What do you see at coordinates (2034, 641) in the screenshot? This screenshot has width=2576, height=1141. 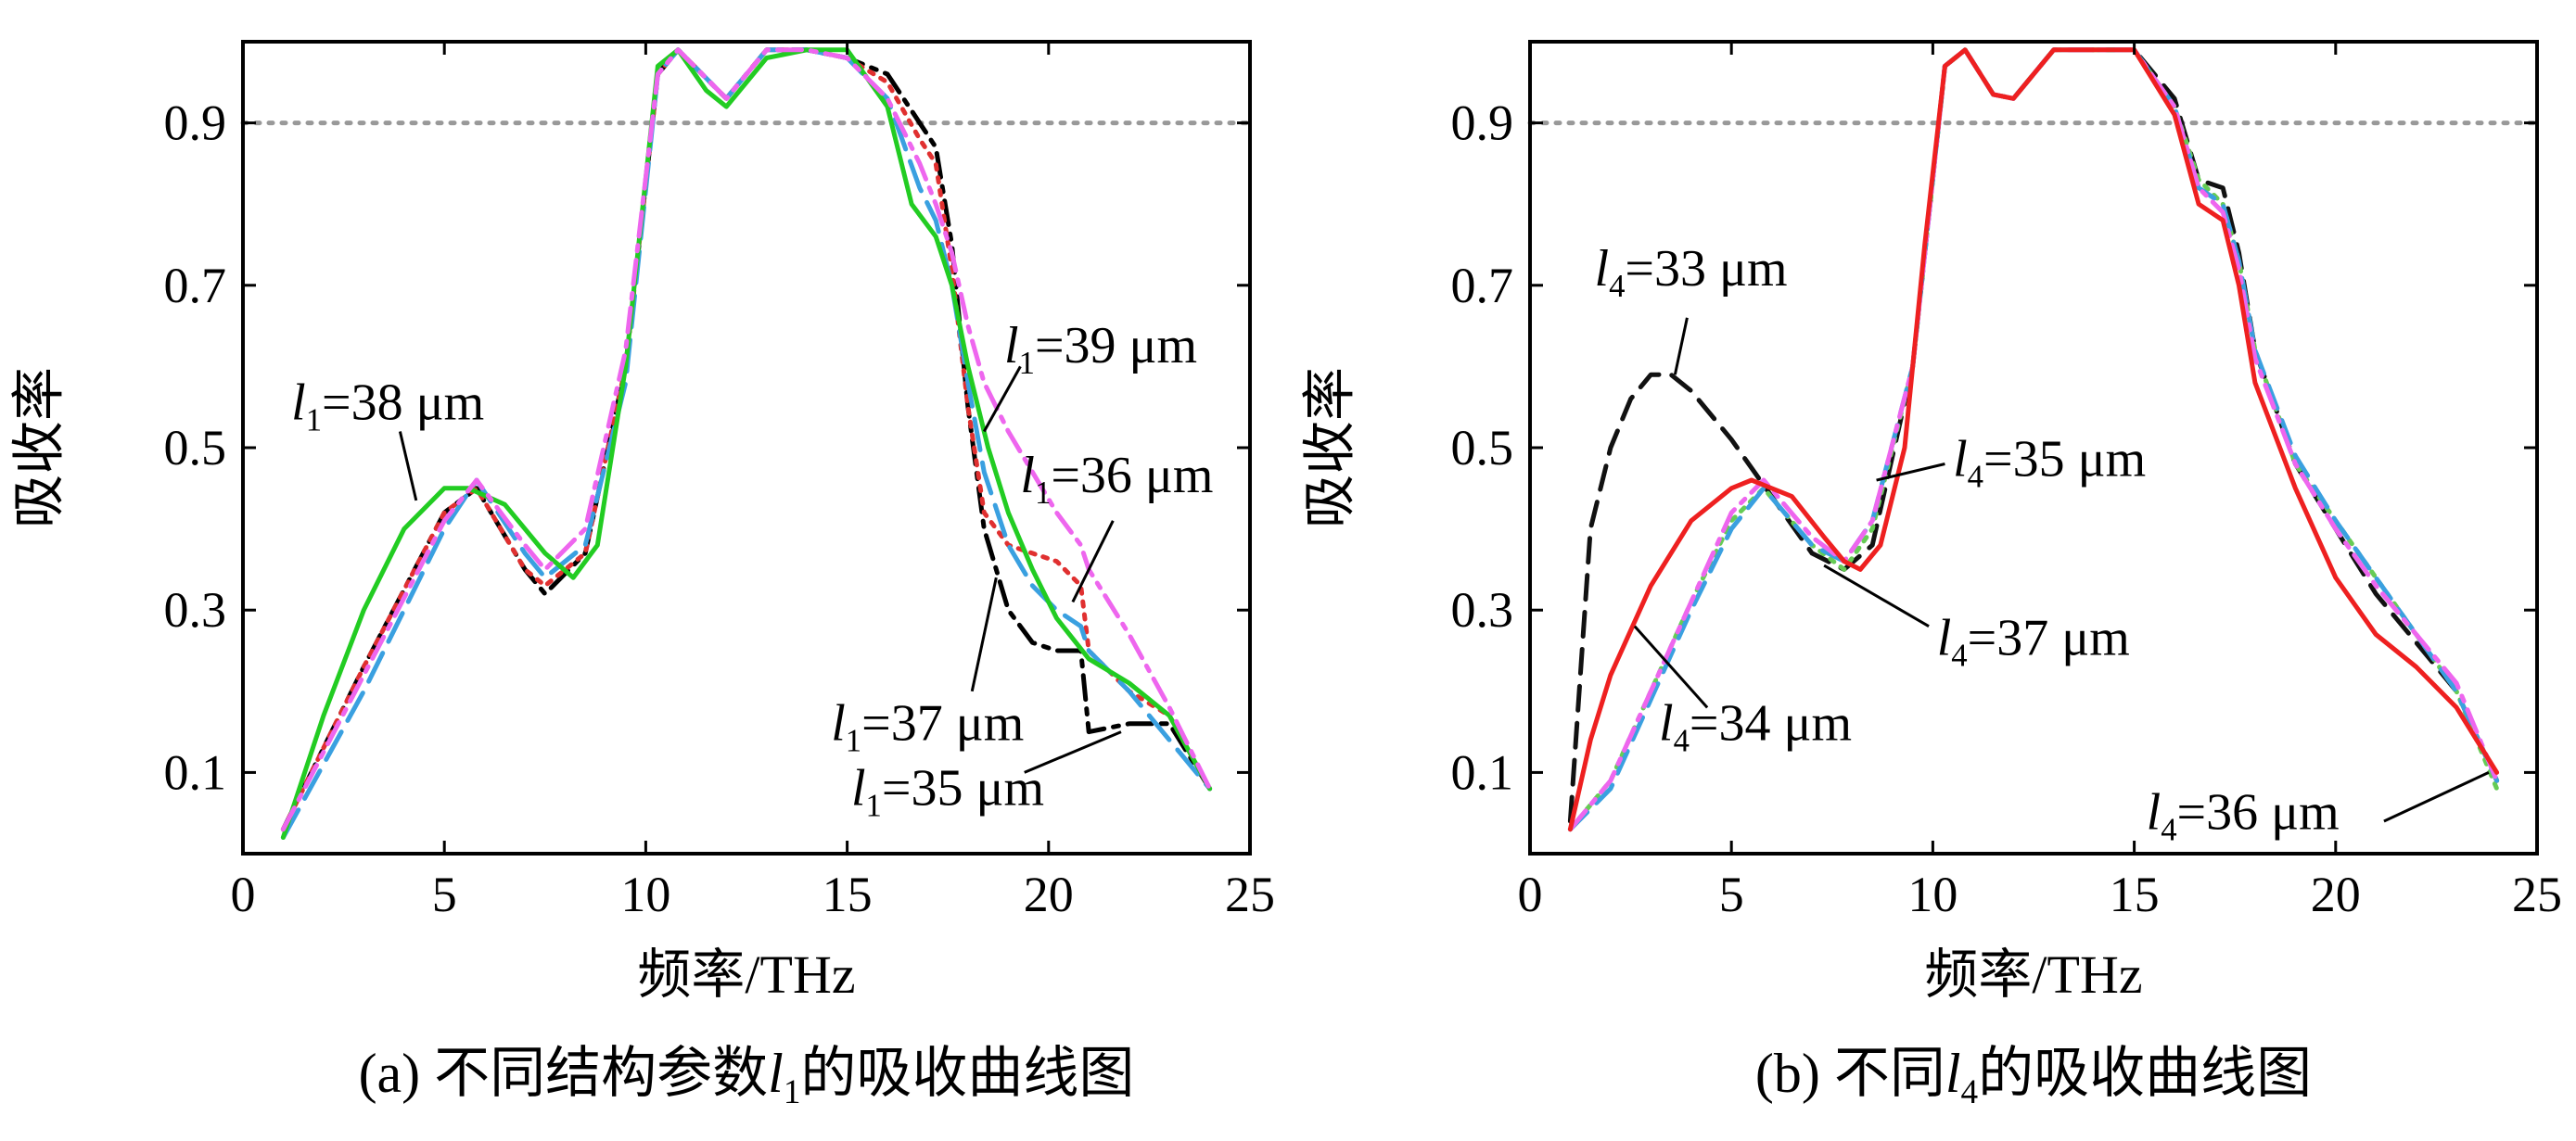 I see `series-annotation-label: l4=37 μm` at bounding box center [2034, 641].